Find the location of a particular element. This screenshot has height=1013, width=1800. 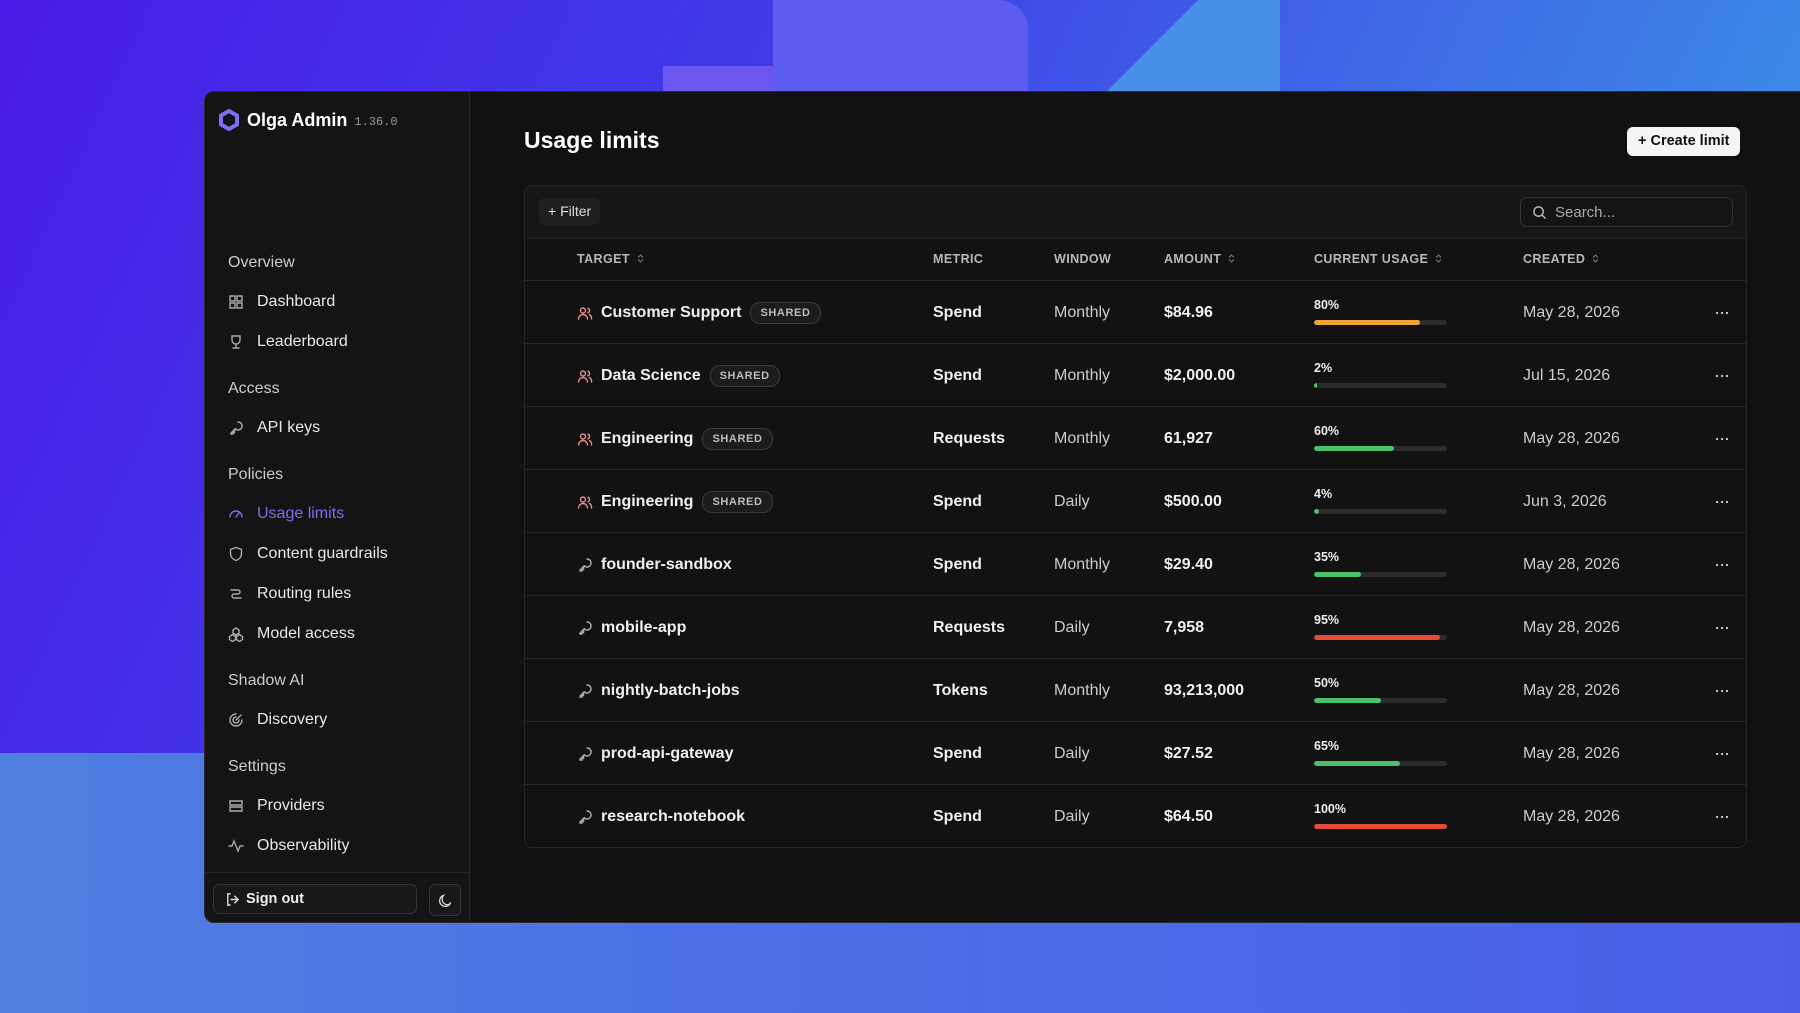

version: 1.36.0 is located at coordinates (376, 121).